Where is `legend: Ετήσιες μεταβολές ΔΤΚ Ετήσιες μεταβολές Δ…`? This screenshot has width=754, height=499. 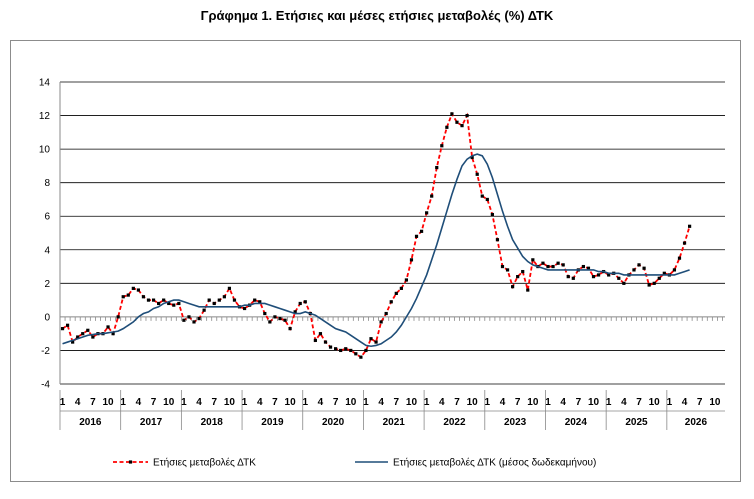
legend: Ετήσιες μεταβολές ΔΤΚ Ετήσιες μεταβολές Δ… is located at coordinates (354, 463).